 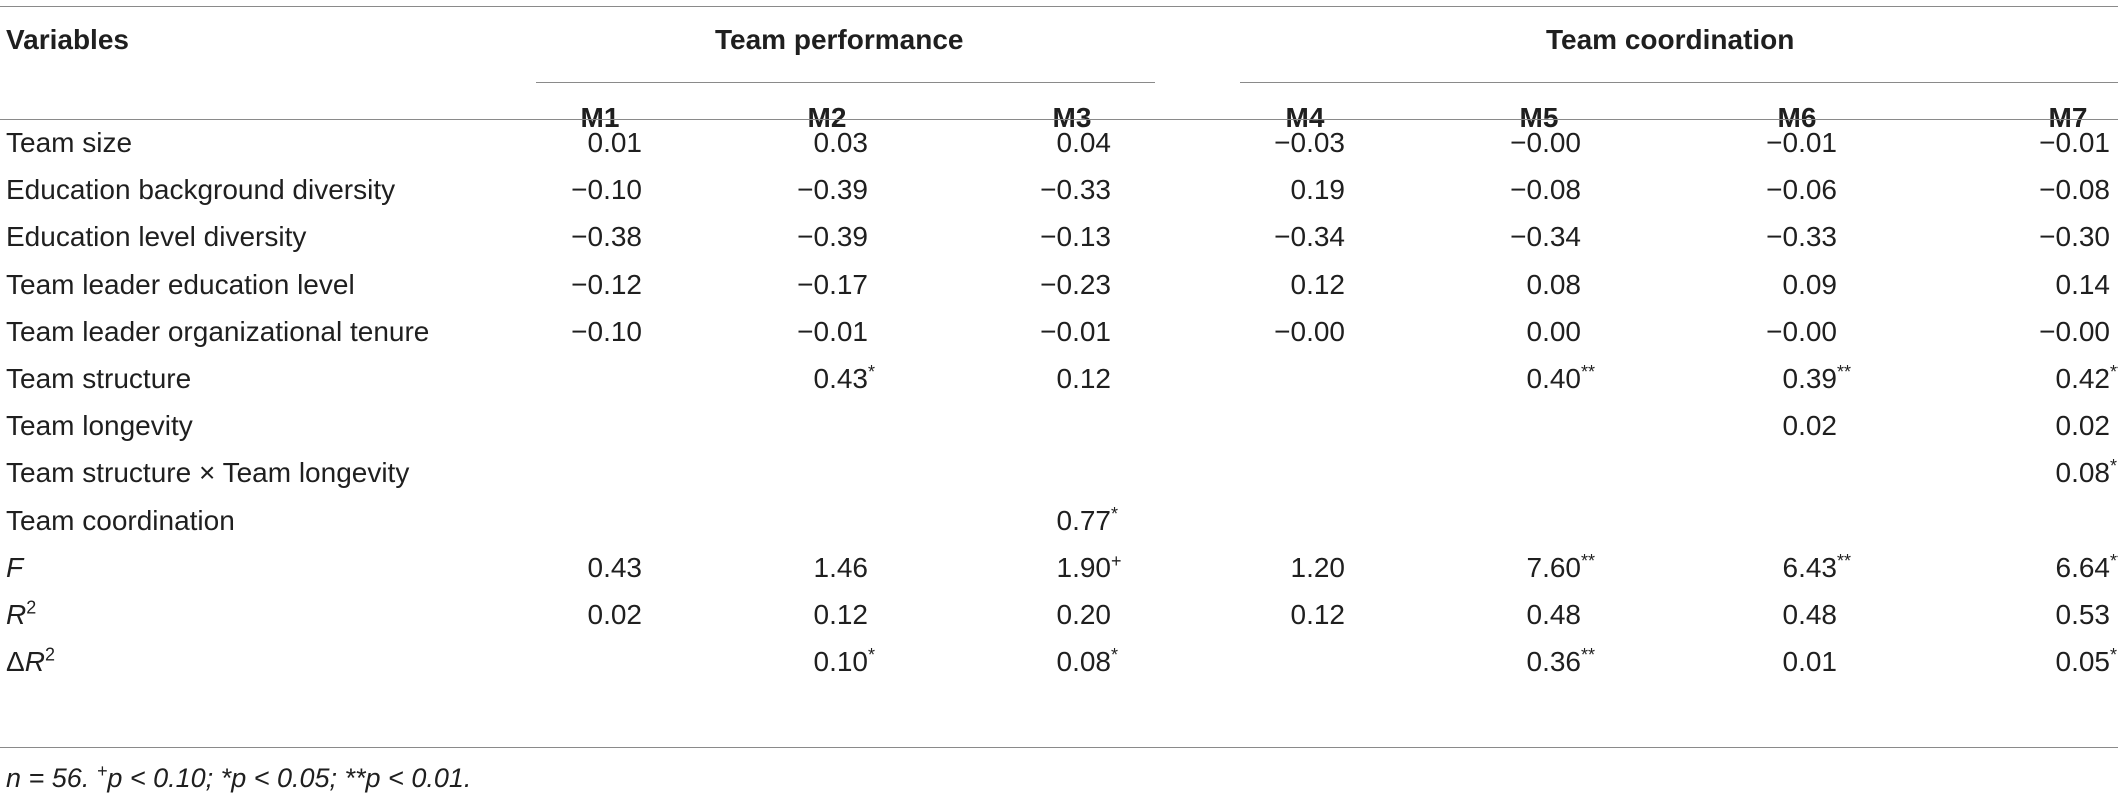 What do you see at coordinates (67, 39) in the screenshot?
I see `header-variables: Variables` at bounding box center [67, 39].